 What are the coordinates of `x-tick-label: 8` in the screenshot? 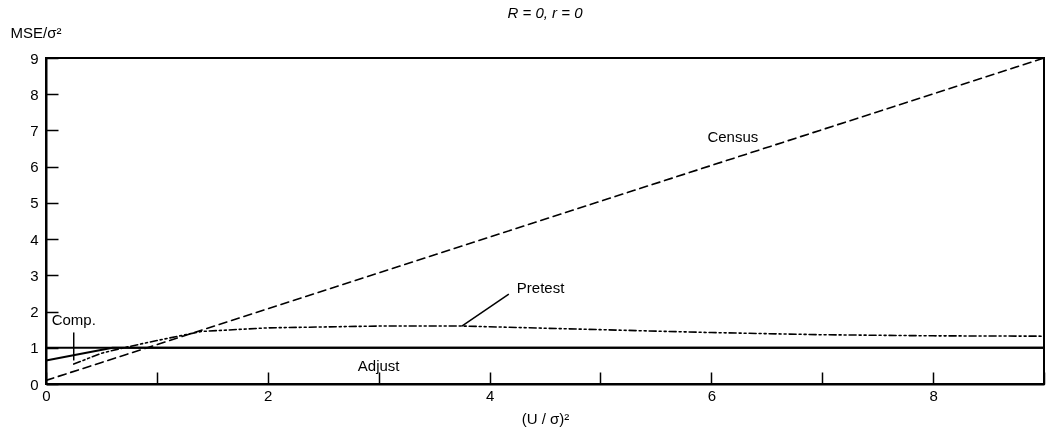 It's located at (933, 395).